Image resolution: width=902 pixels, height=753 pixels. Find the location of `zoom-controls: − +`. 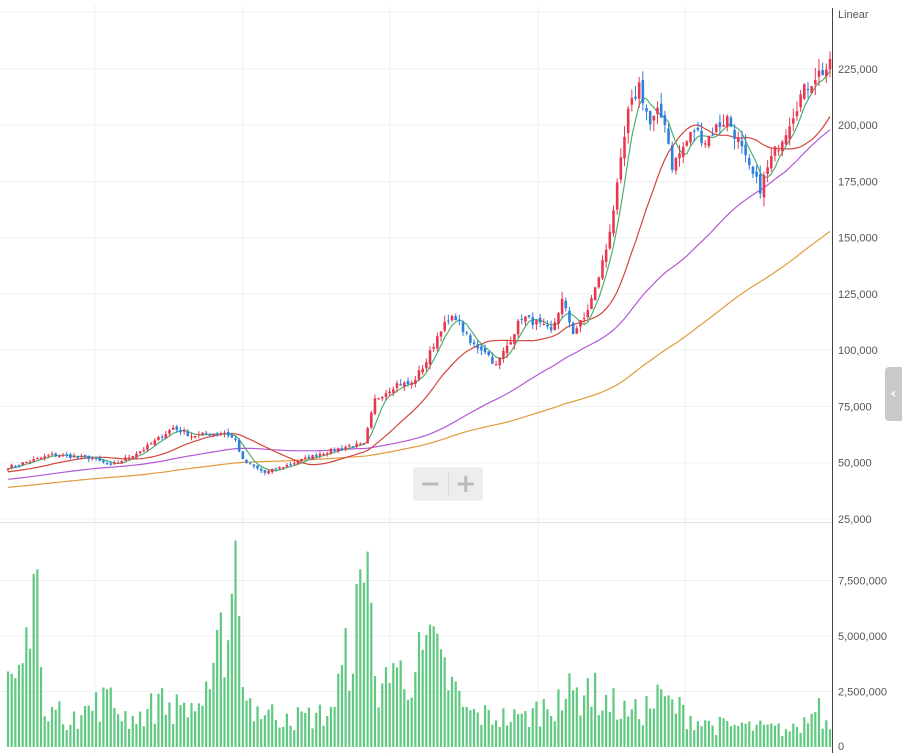

zoom-controls: − + is located at coordinates (448, 484).